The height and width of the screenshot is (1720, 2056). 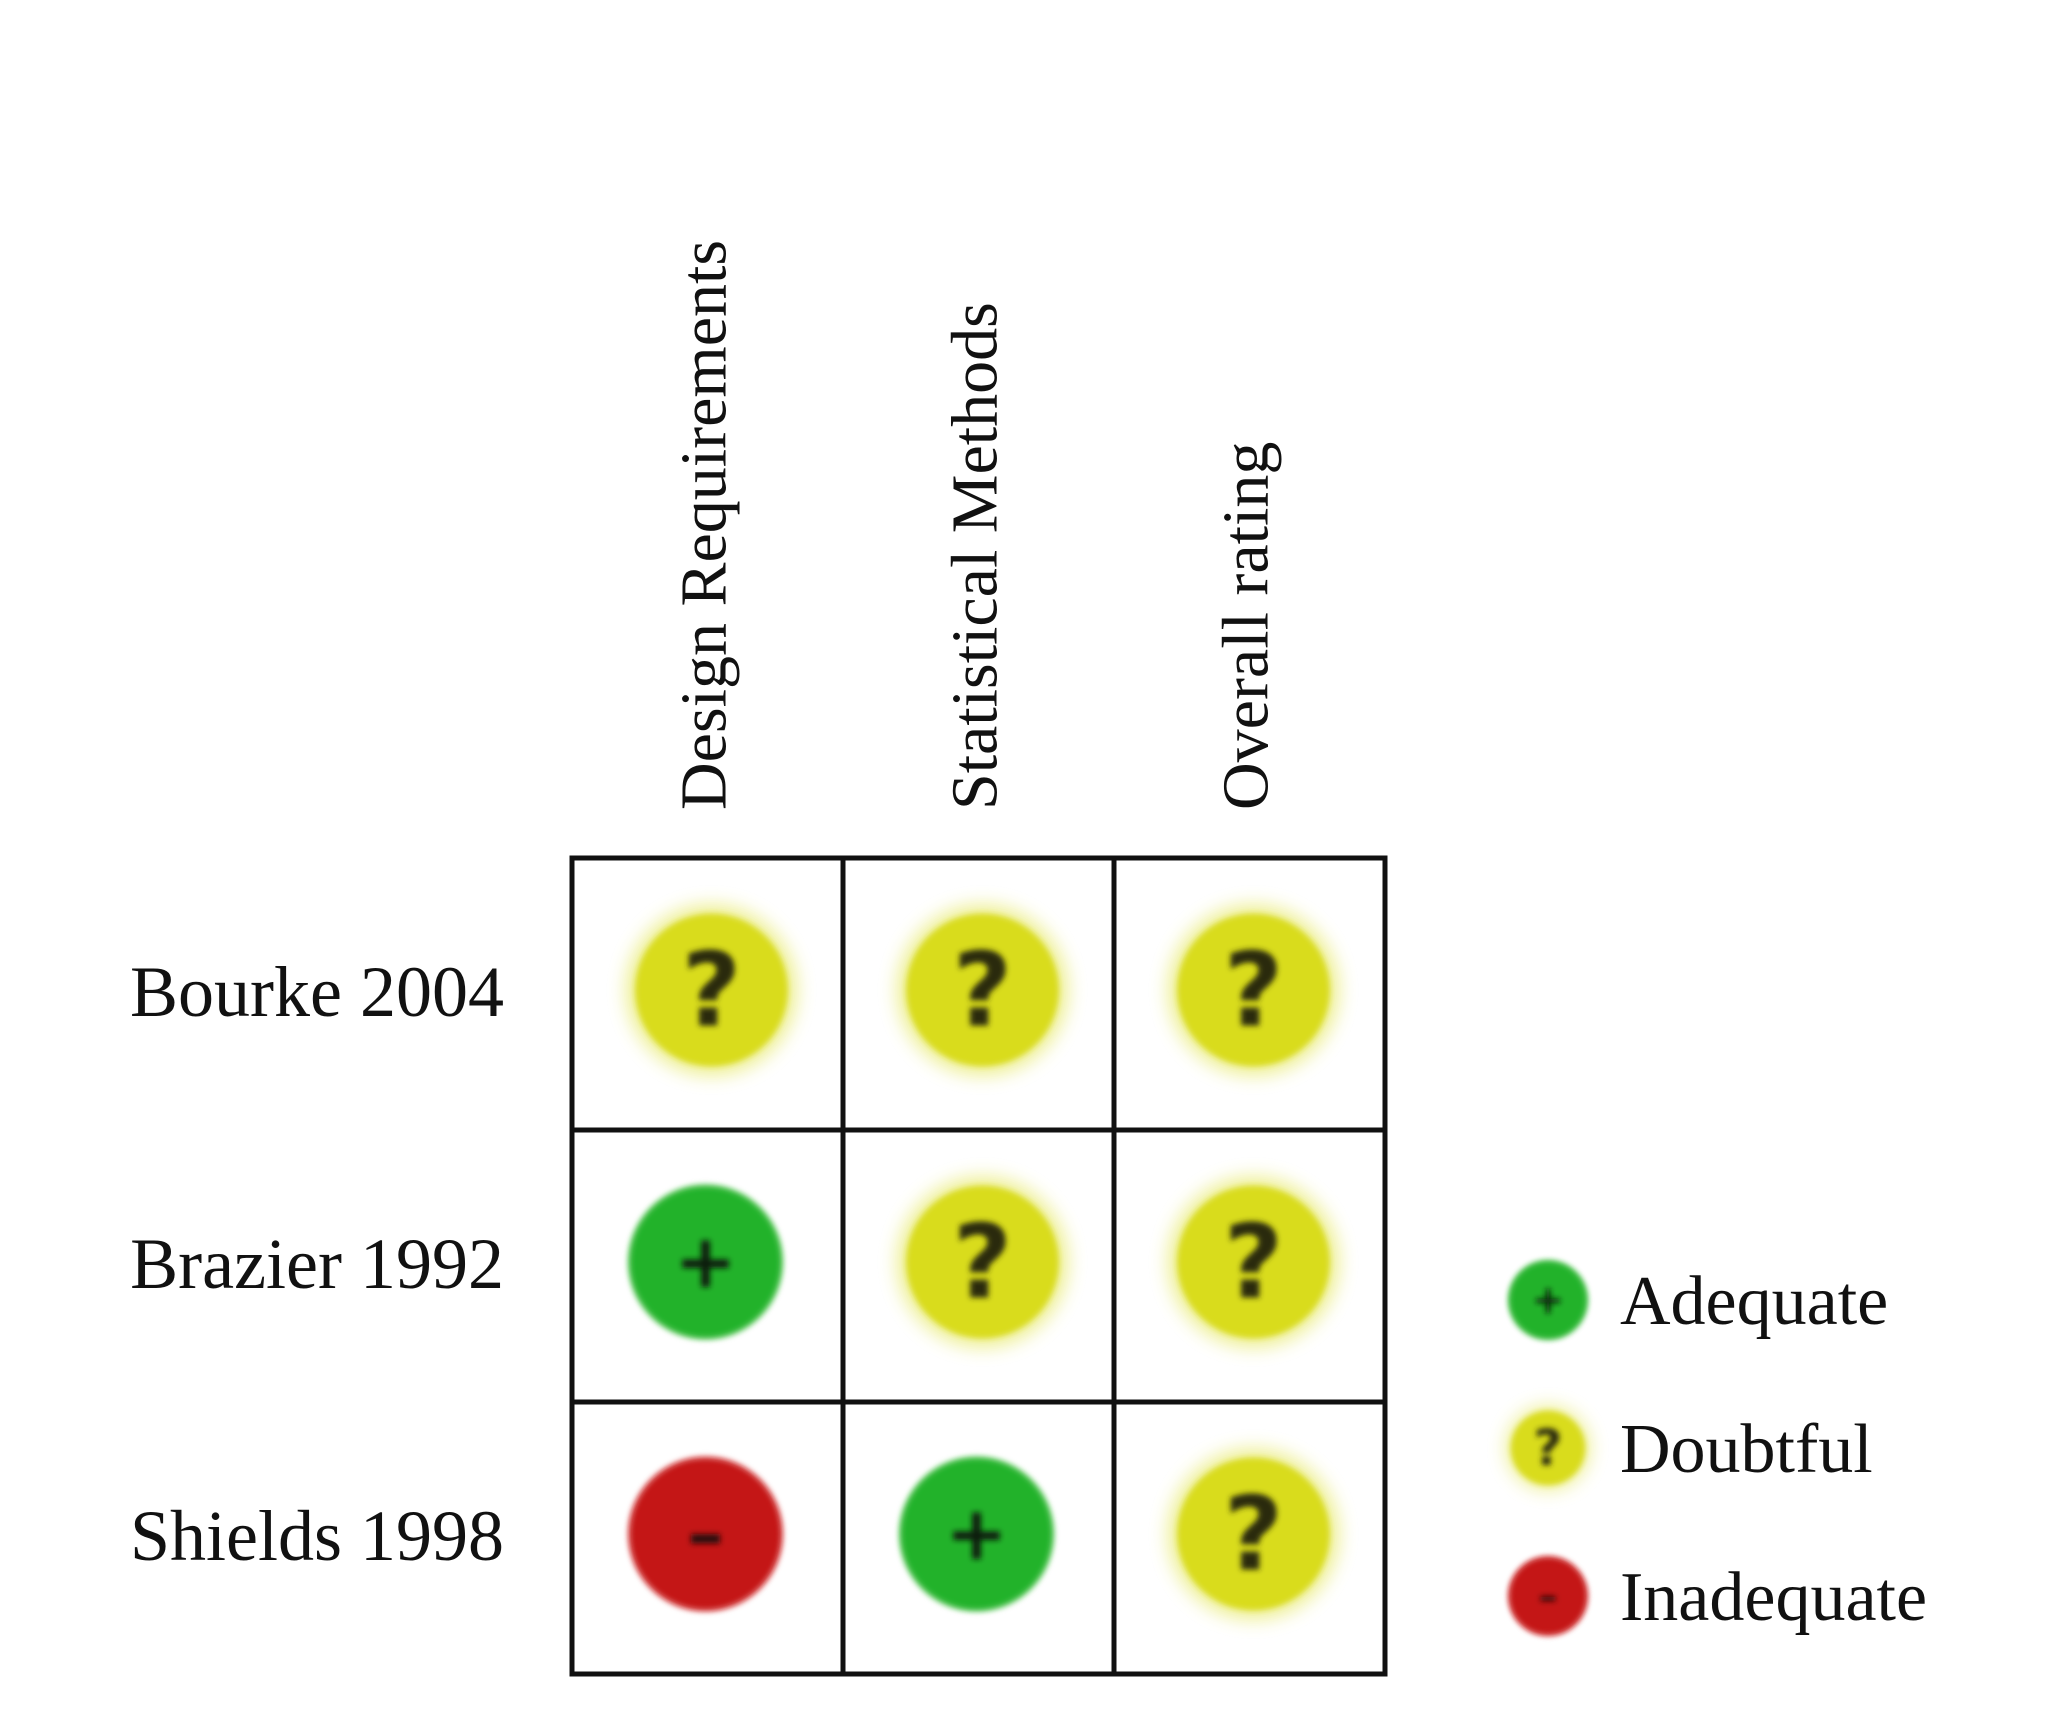 I want to click on row-label-brazier-1992: Brazier 1992, so click(x=317, y=1264).